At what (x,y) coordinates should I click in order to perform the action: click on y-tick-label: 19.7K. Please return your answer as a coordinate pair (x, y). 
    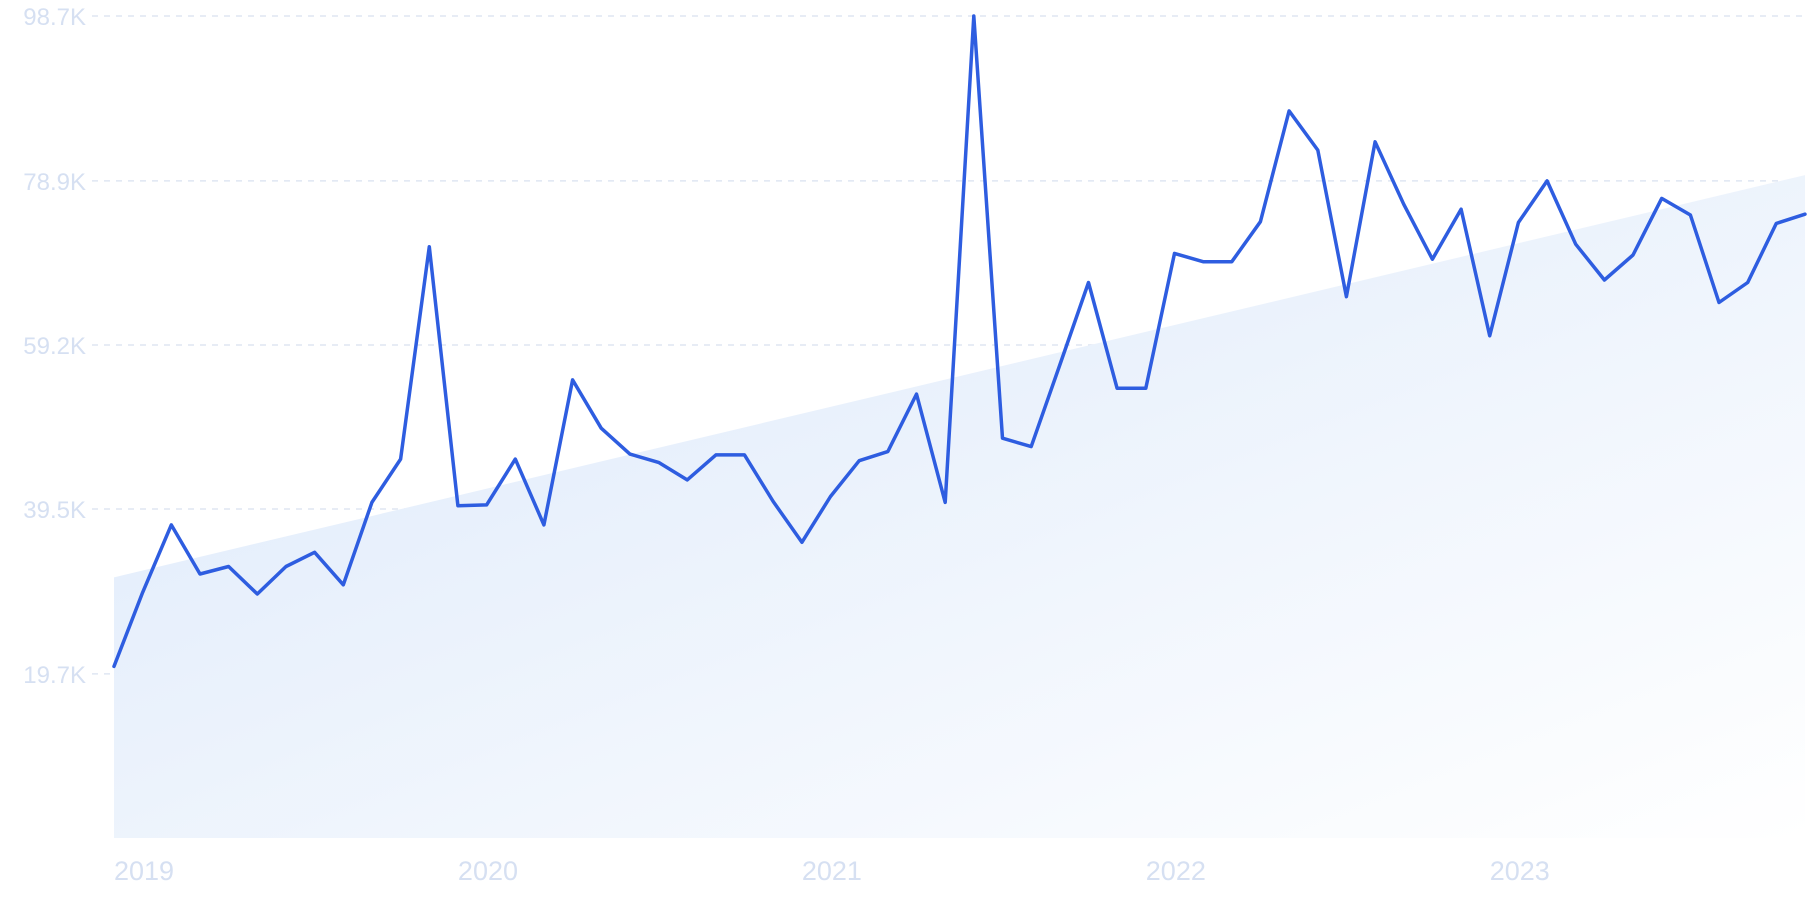
    Looking at the image, I should click on (54, 675).